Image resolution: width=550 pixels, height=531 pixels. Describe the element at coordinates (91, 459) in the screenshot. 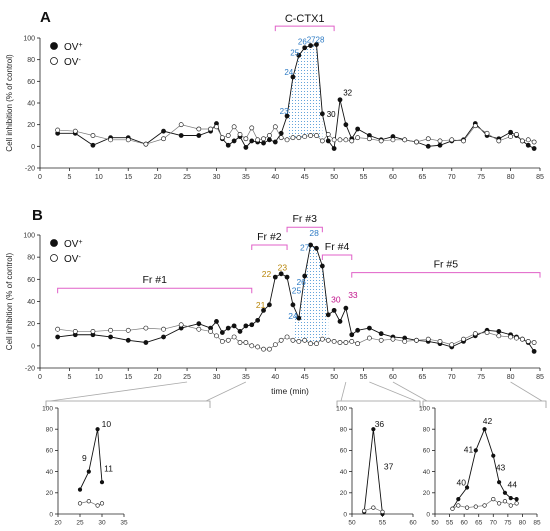

I see `series-line-ov-plus` at that location.